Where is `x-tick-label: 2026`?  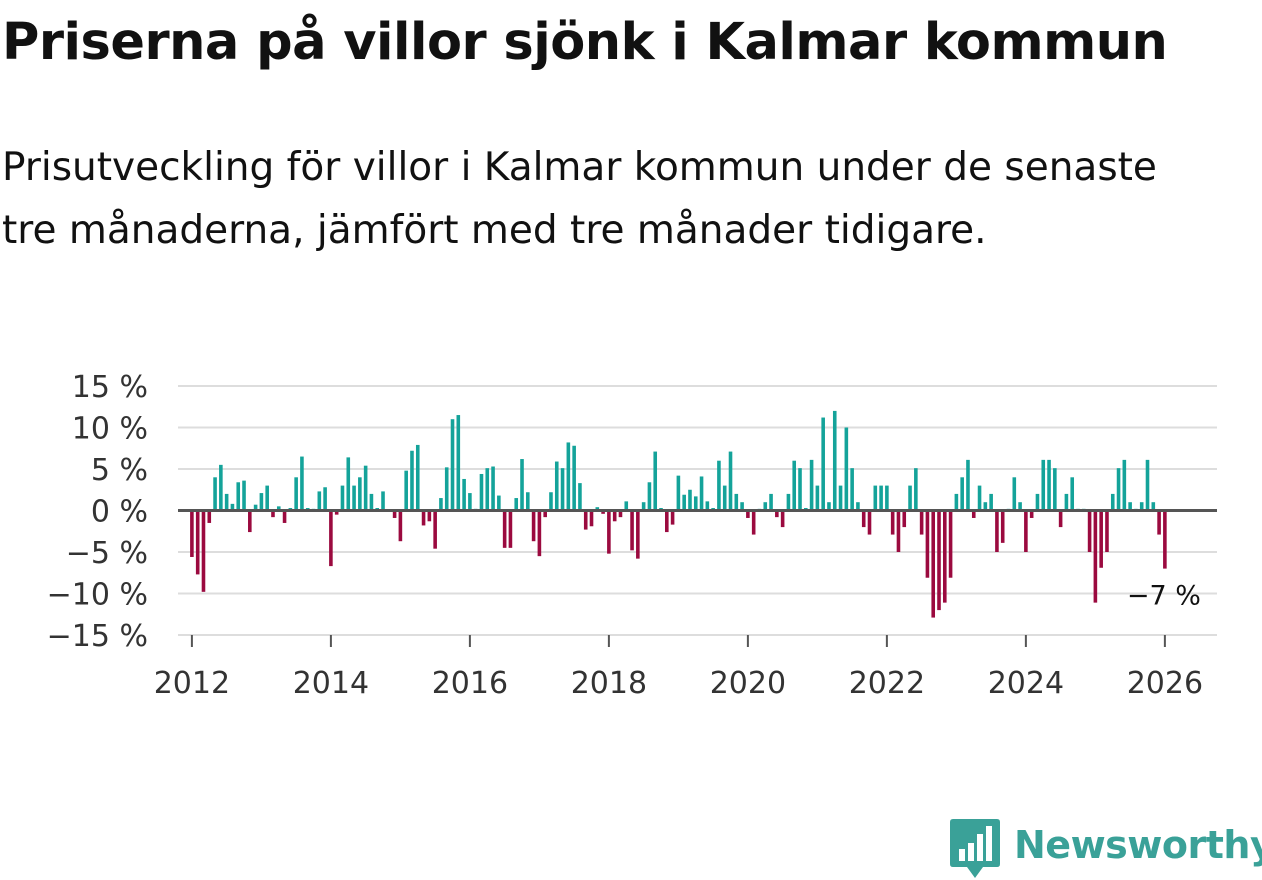 x-tick-label: 2026 is located at coordinates (1165, 683).